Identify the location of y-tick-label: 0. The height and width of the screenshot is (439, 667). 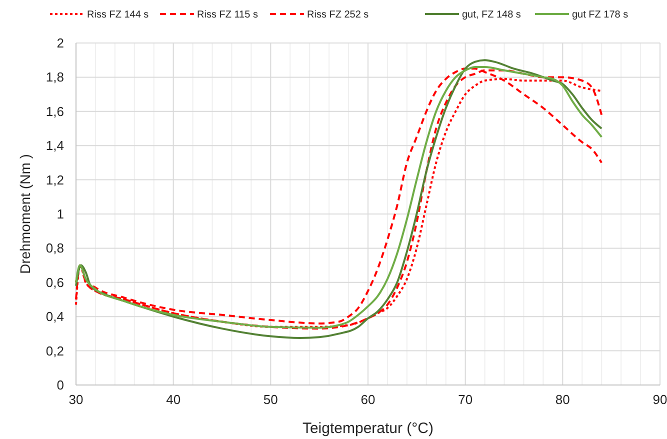
(60, 385).